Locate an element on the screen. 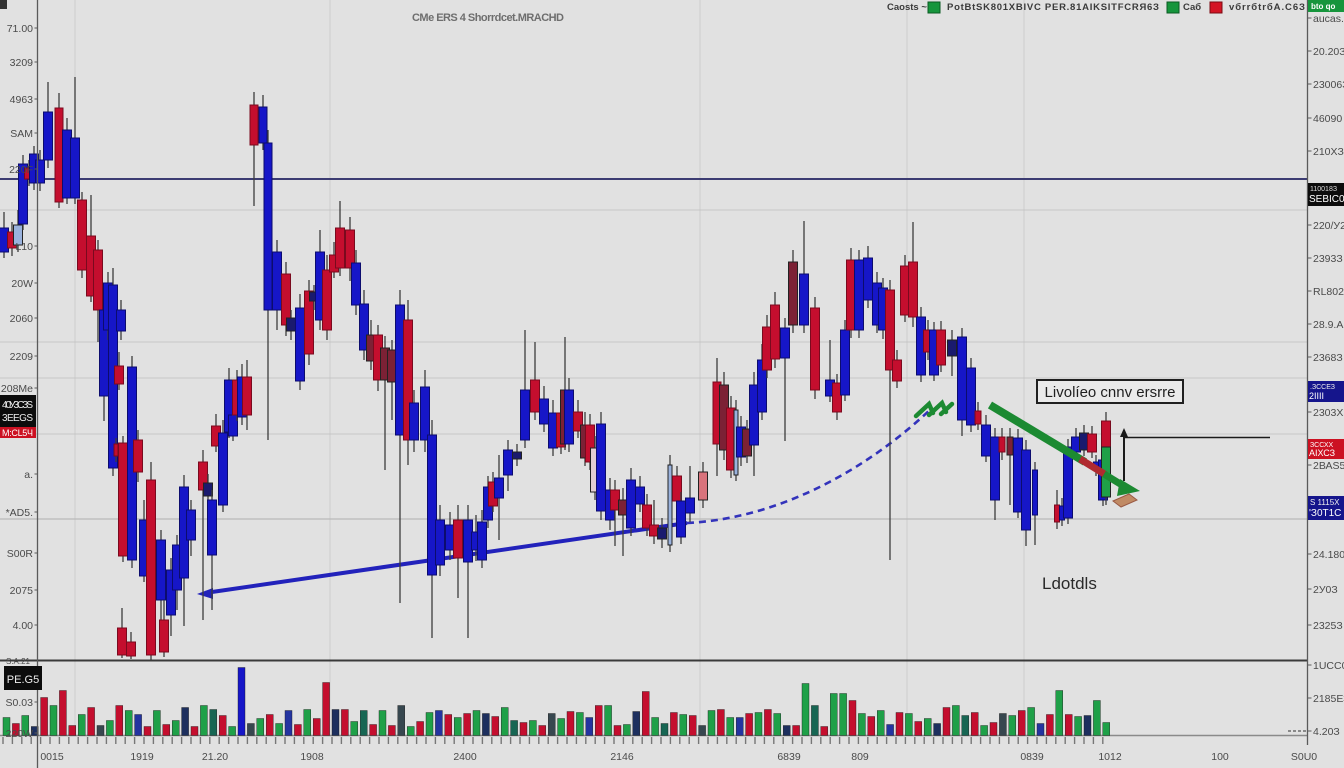 The image size is (1344, 768). svg-text: АІХСЗ is located at coordinates (1322, 453).